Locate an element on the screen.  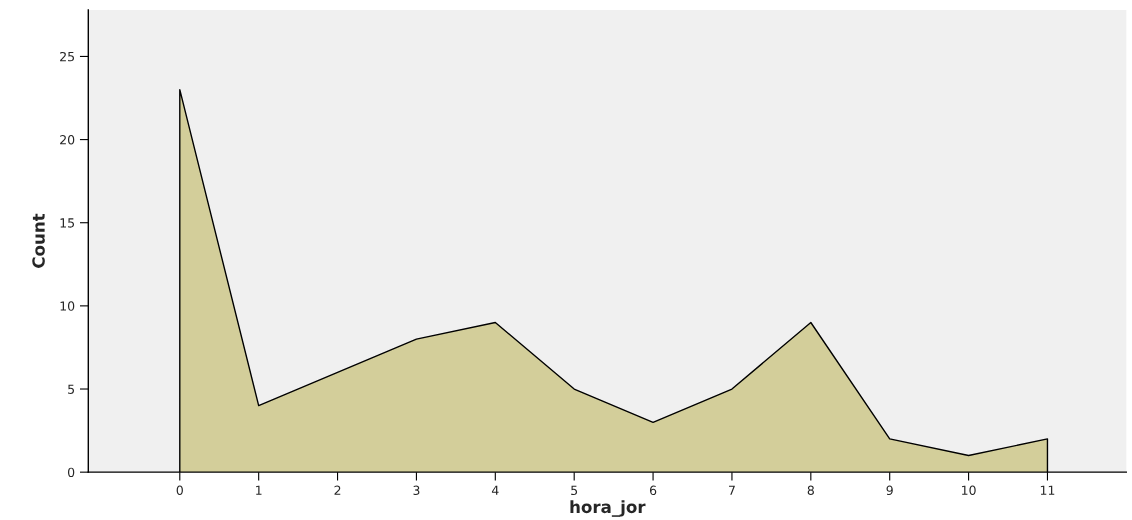
x-tick-label: 1 is located at coordinates (259, 490).